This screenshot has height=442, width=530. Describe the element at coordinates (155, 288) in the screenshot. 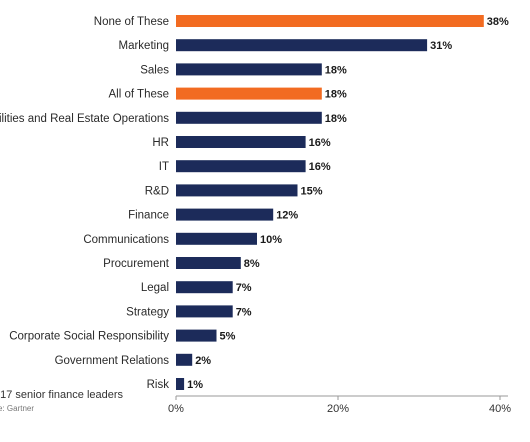

I see `category-label-11: Legal` at that location.